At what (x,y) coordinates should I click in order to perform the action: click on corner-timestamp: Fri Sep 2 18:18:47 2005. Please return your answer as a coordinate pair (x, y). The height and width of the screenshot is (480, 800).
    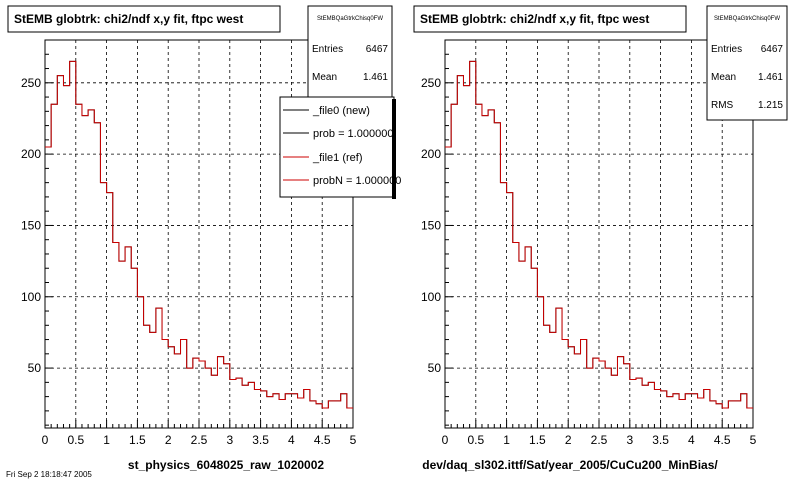
    Looking at the image, I should click on (49, 474).